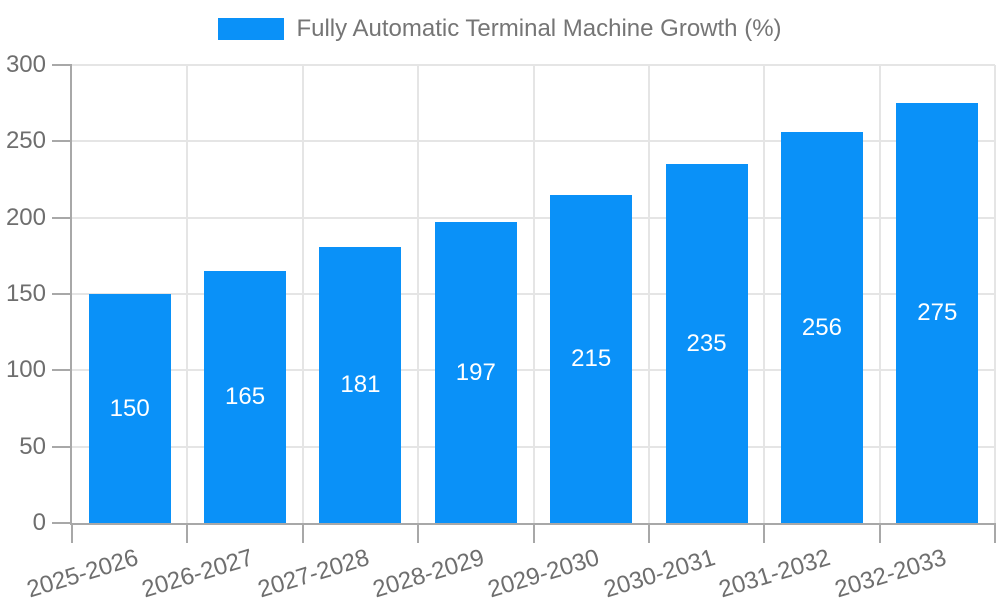 The image size is (1000, 600). Describe the element at coordinates (251, 29) in the screenshot. I see `legend-swatch-icon` at that location.